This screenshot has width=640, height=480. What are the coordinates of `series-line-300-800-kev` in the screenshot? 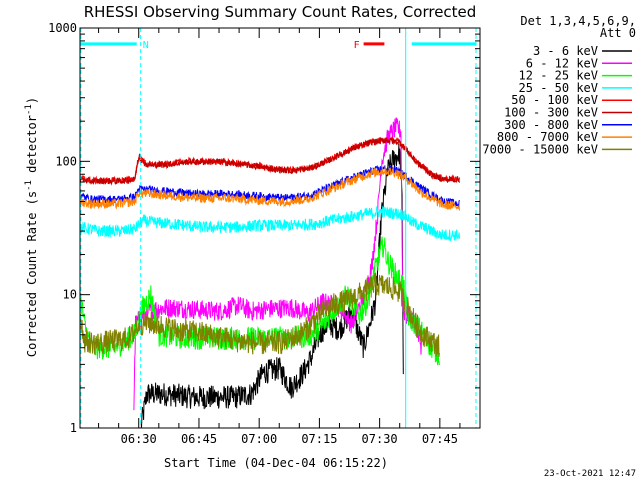 It's located at (270, 186).